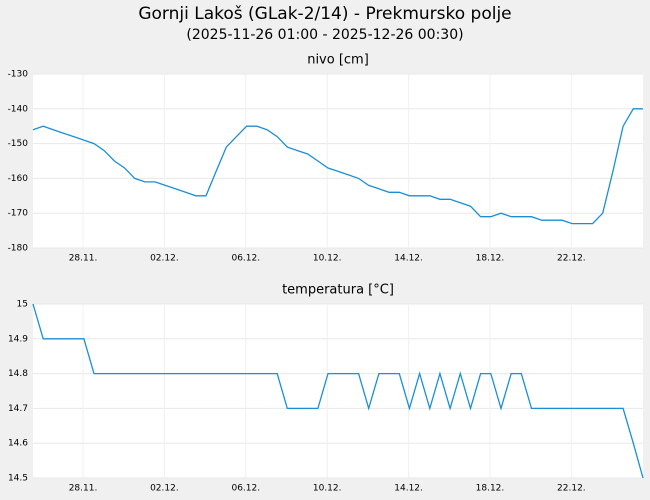  I want to click on y-tick-label: 14.6, so click(18, 444).